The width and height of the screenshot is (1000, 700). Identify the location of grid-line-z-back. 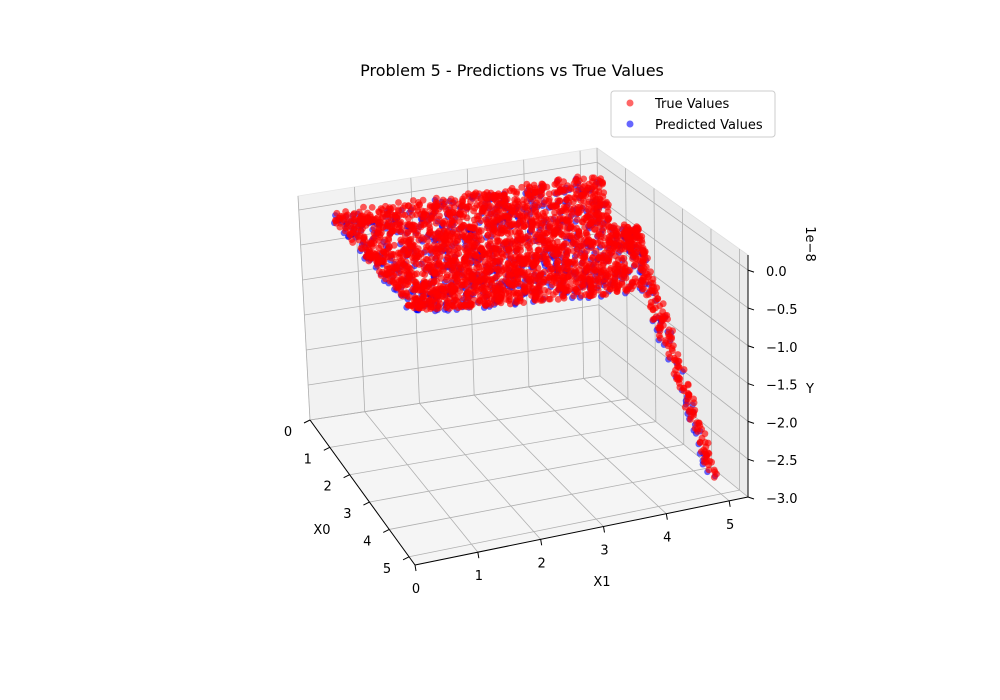
(455, 398).